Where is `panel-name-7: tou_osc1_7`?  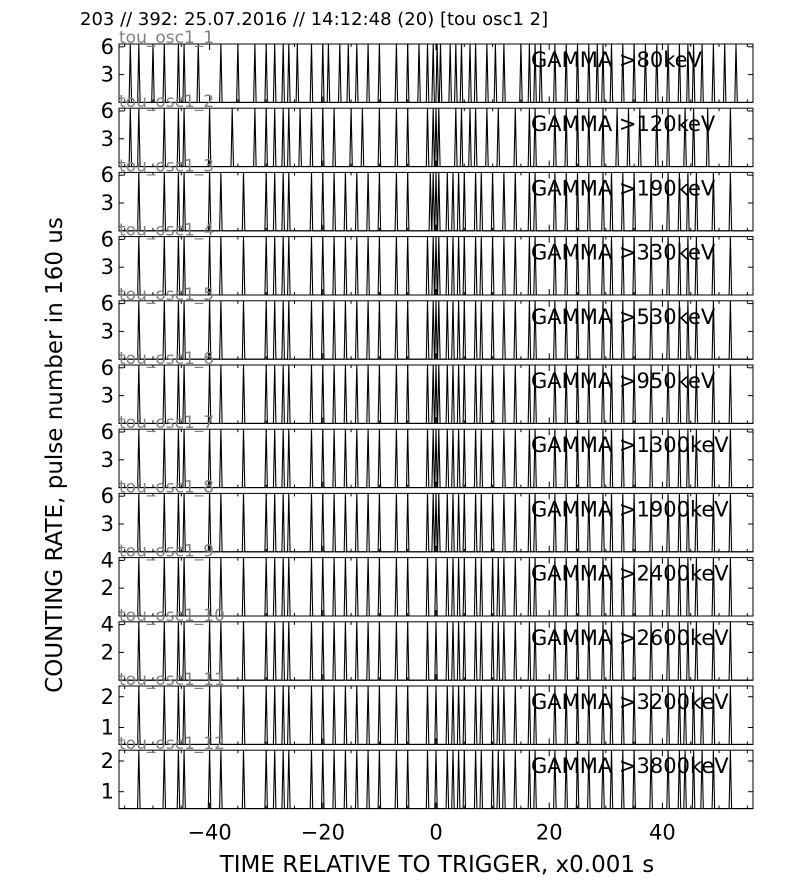 panel-name-7: tou_osc1_7 is located at coordinates (166, 423).